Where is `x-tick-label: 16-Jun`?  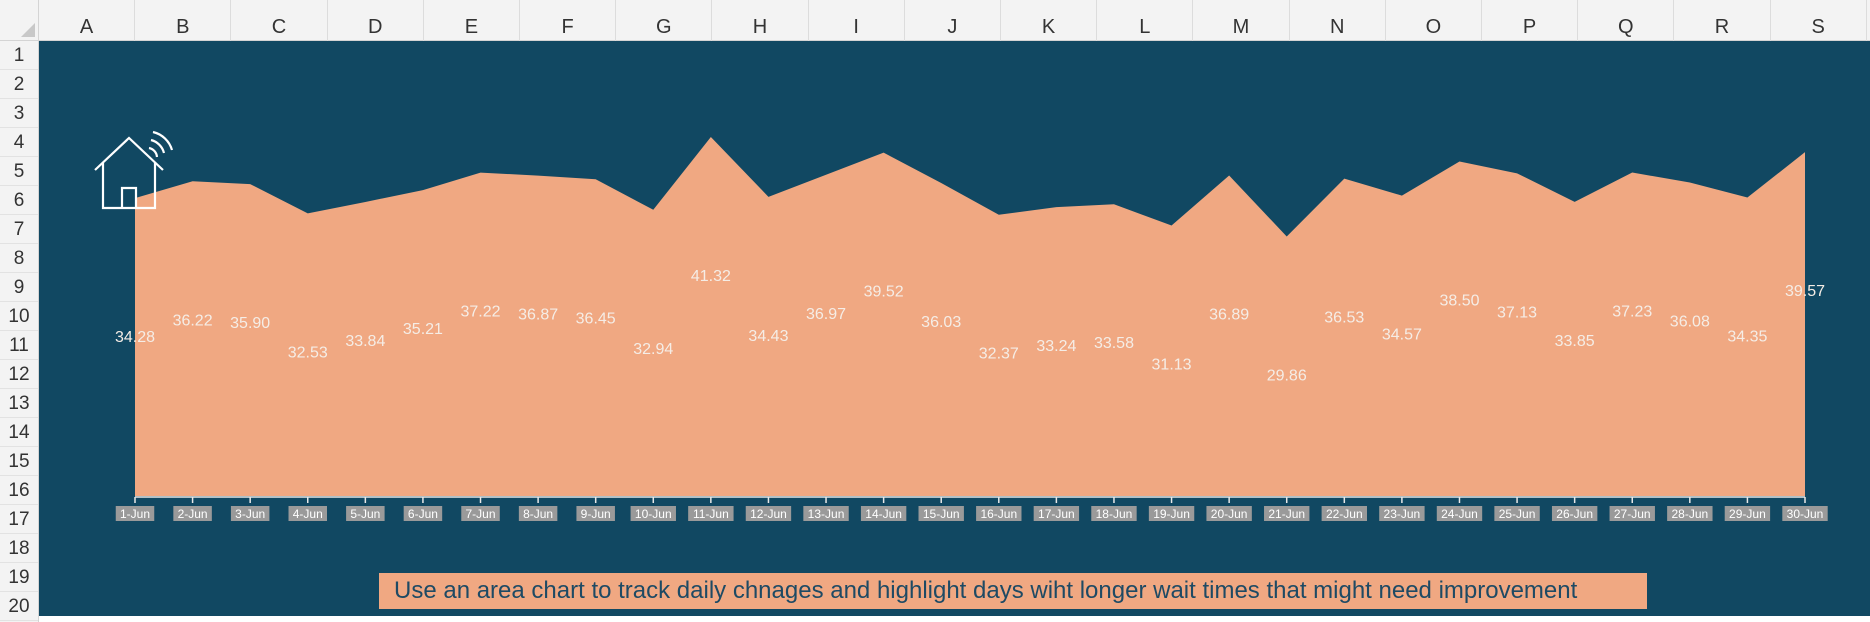
x-tick-label: 16-Jun is located at coordinates (998, 514).